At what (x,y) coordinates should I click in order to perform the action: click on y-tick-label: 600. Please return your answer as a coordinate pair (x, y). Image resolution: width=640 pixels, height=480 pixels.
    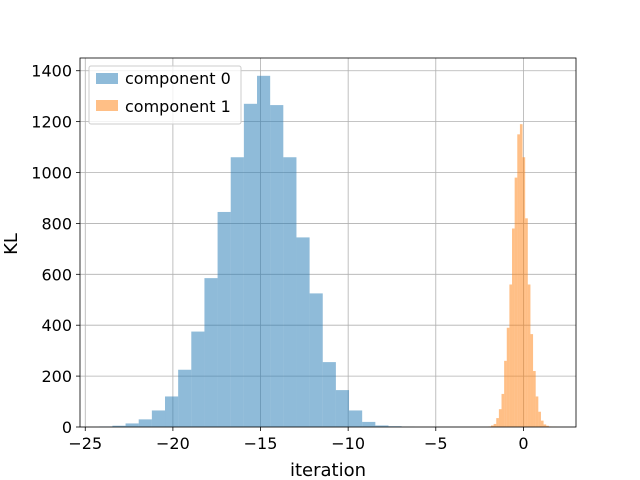
    Looking at the image, I should click on (56, 274).